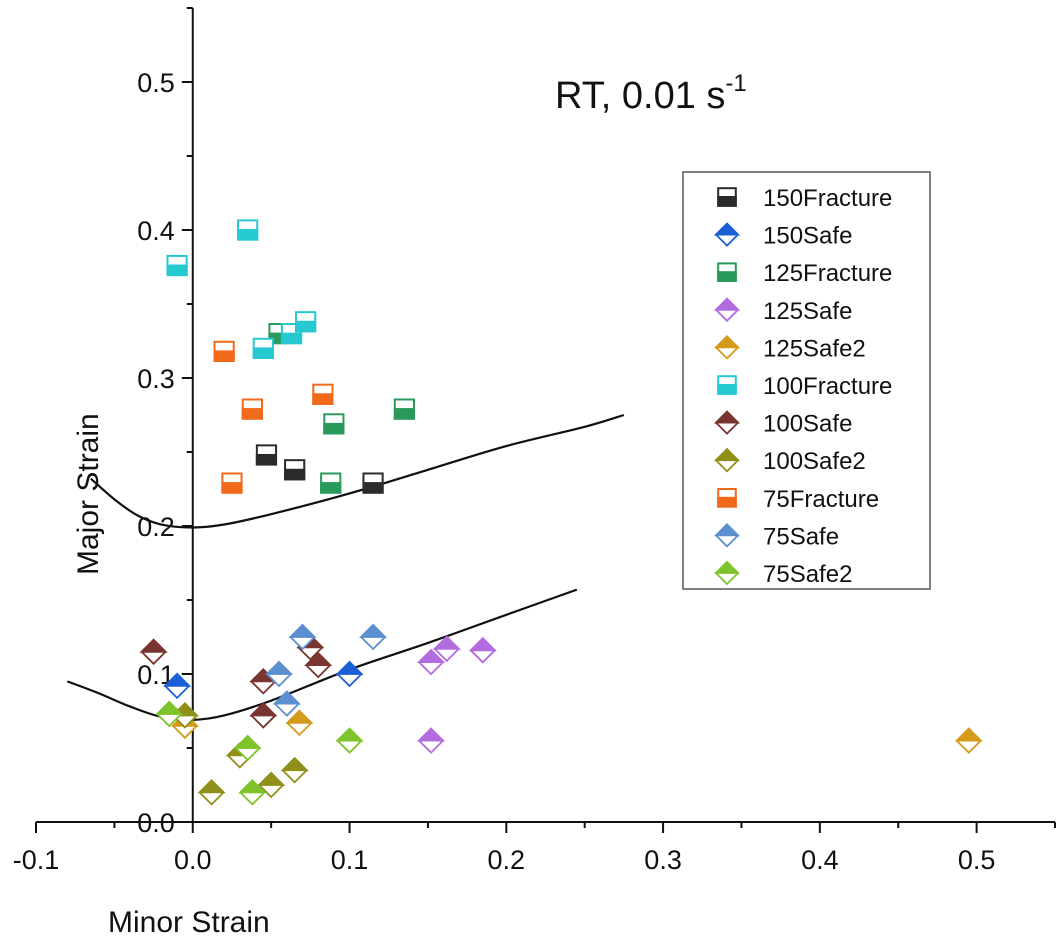 The width and height of the screenshot is (1063, 945). Describe the element at coordinates (827, 386) in the screenshot. I see `legend-label: 100Fracture` at that location.